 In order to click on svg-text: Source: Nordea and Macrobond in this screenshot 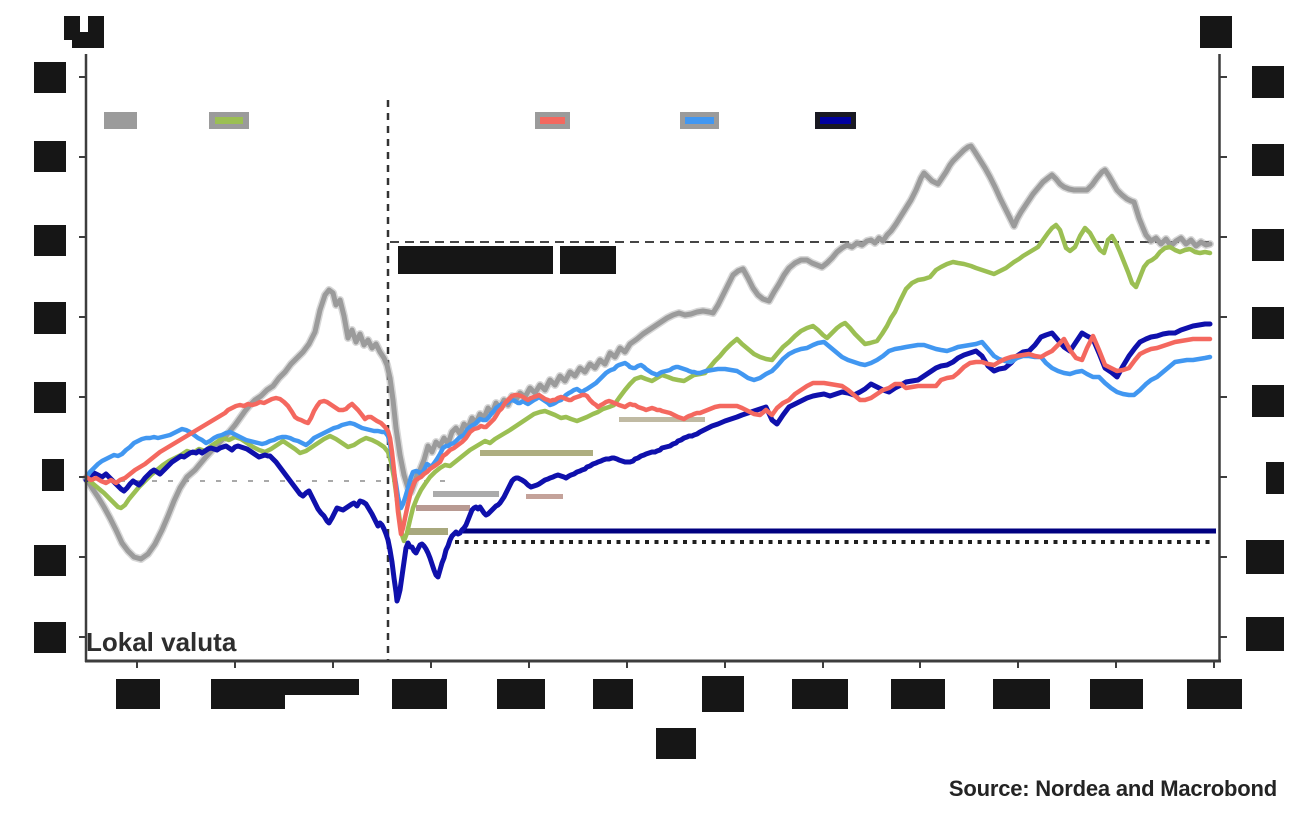, I will do `click(1113, 788)`.